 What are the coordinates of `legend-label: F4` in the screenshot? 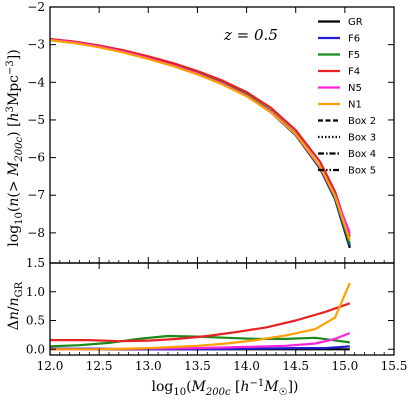 It's located at (354, 72).